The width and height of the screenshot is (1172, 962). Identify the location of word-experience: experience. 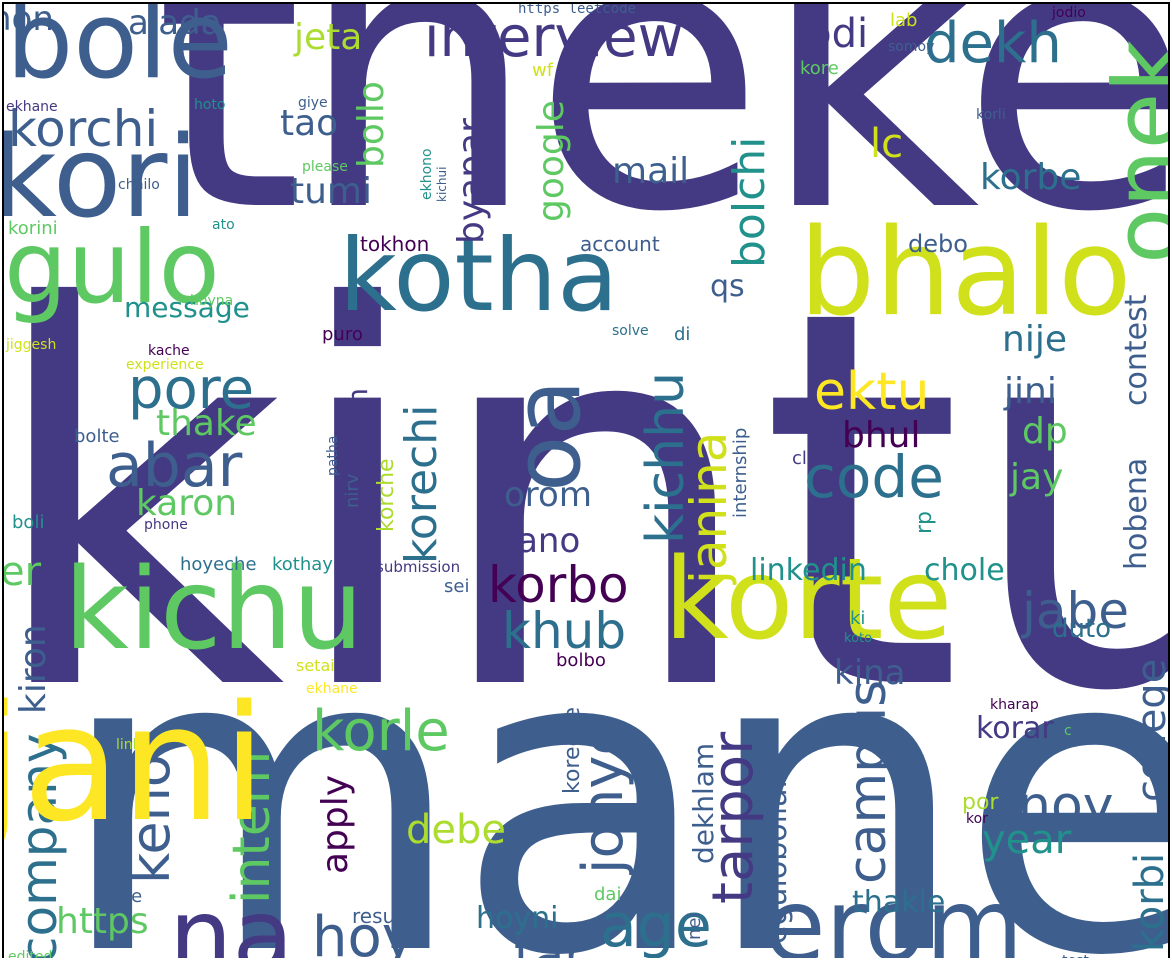
(165, 365).